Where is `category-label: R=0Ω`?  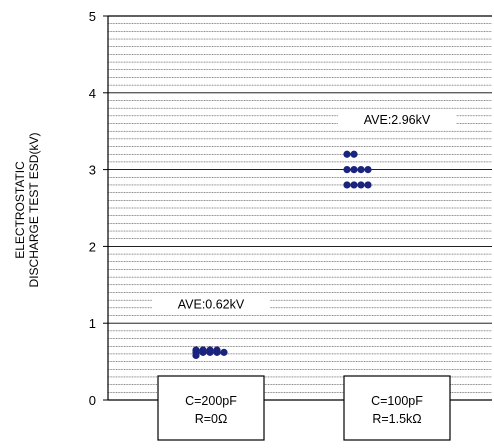 category-label: R=0Ω is located at coordinates (211, 419).